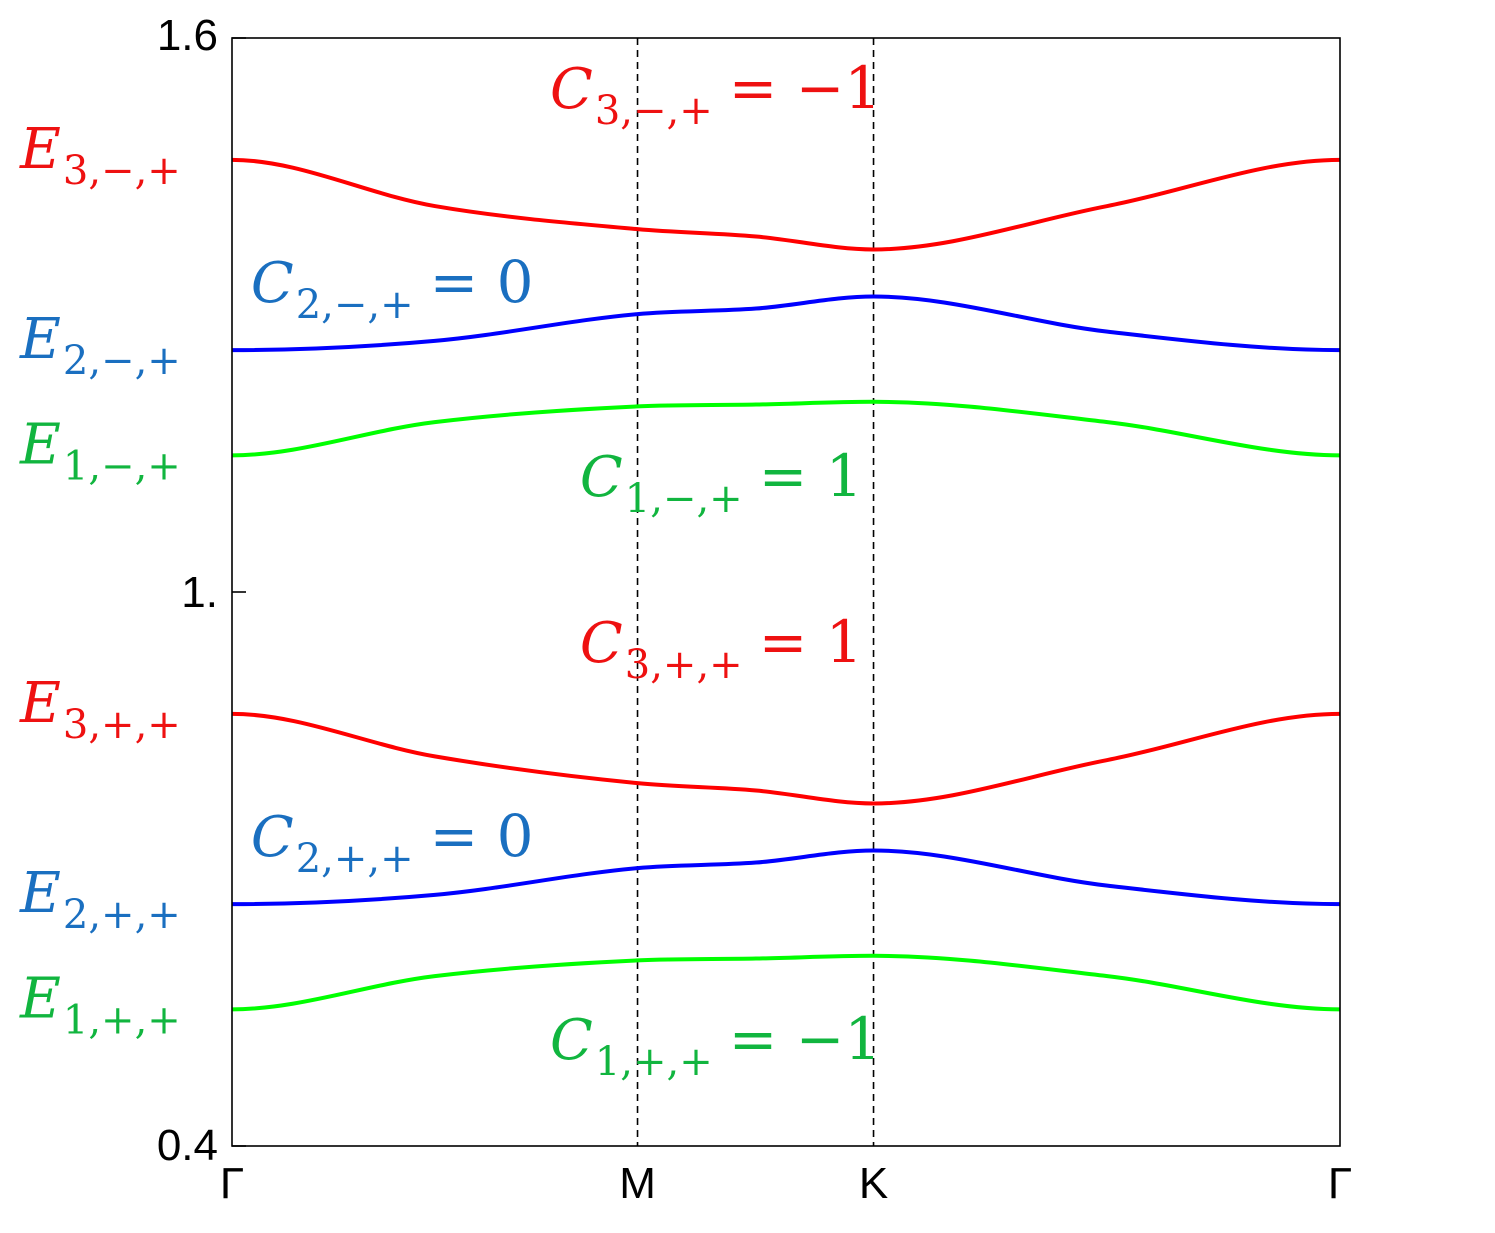 The width and height of the screenshot is (1495, 1233). I want to click on energy-label-1: E2,−,+, so click(100, 345).